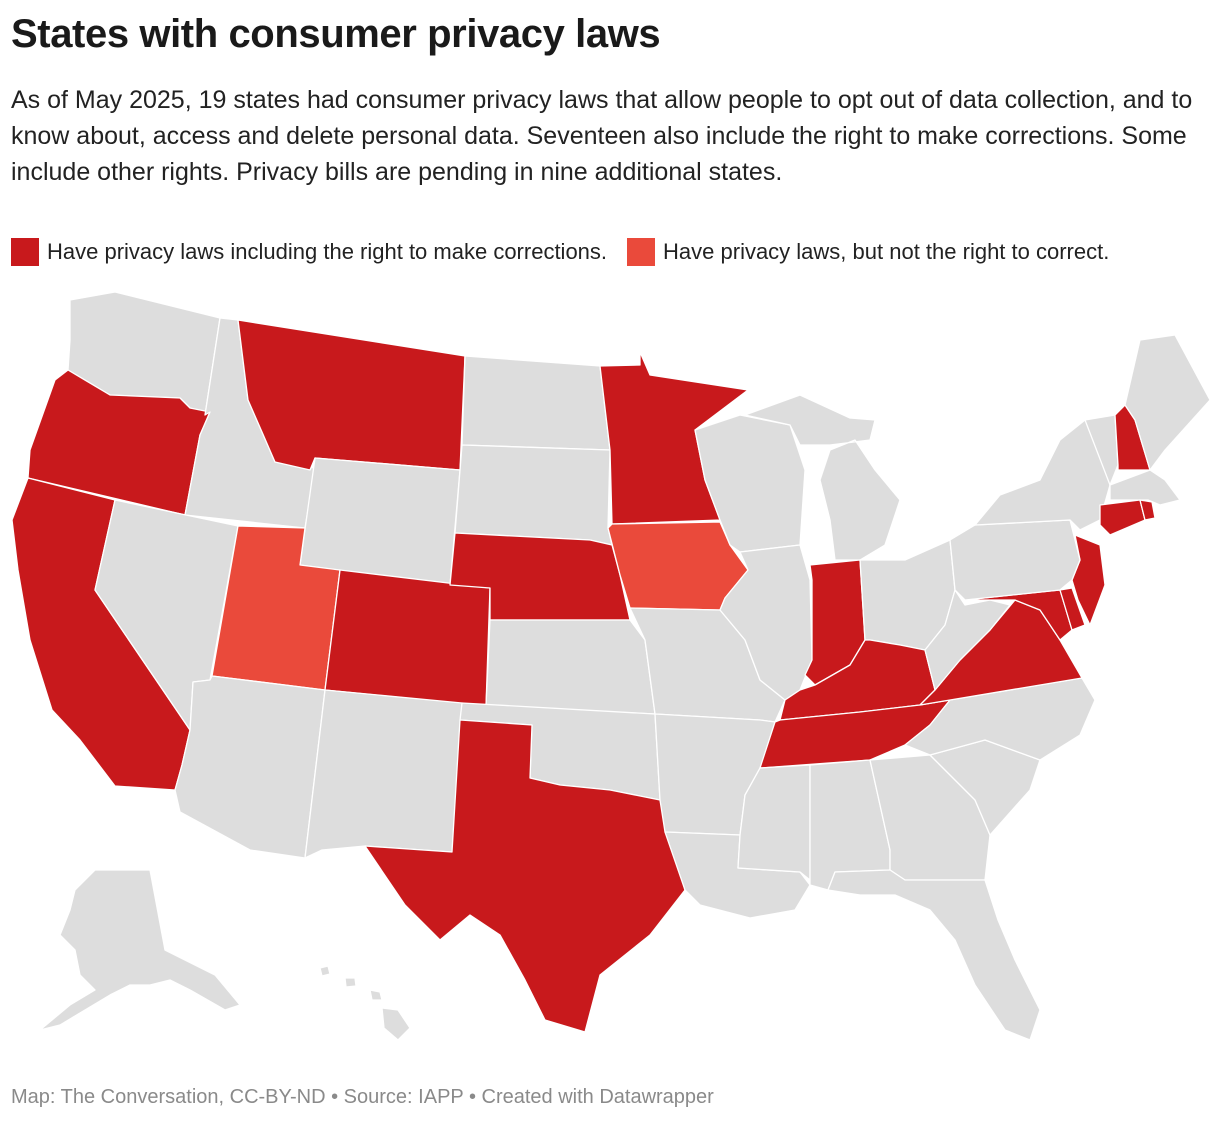 Image resolution: width=1220 pixels, height=1122 pixels. Describe the element at coordinates (1147, 510) in the screenshot. I see `state-rhode-island` at that location.